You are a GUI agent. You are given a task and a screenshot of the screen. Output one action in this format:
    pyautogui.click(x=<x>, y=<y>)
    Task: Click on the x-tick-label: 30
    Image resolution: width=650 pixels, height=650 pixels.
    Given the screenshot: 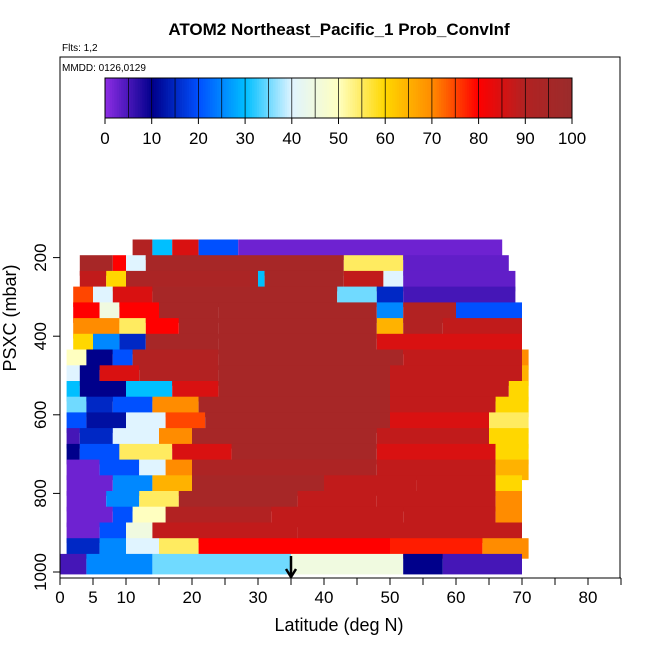 What is the action you would take?
    pyautogui.click(x=258, y=597)
    